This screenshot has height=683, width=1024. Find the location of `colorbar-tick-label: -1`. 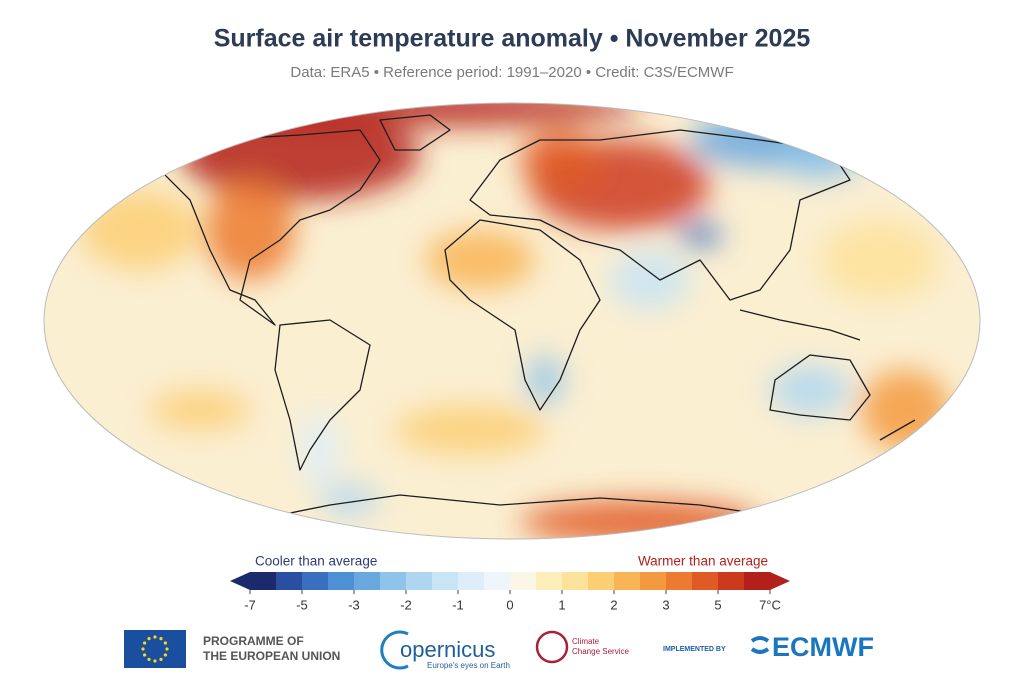

colorbar-tick-label: -1 is located at coordinates (458, 604).